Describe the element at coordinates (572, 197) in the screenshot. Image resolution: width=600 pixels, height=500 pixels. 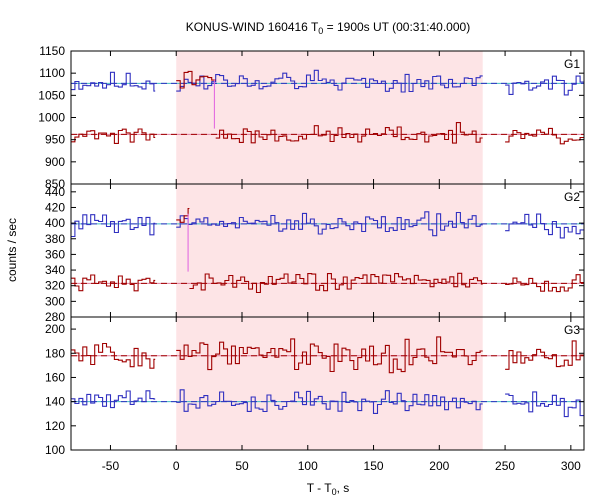
I see `panel-label: G2` at that location.